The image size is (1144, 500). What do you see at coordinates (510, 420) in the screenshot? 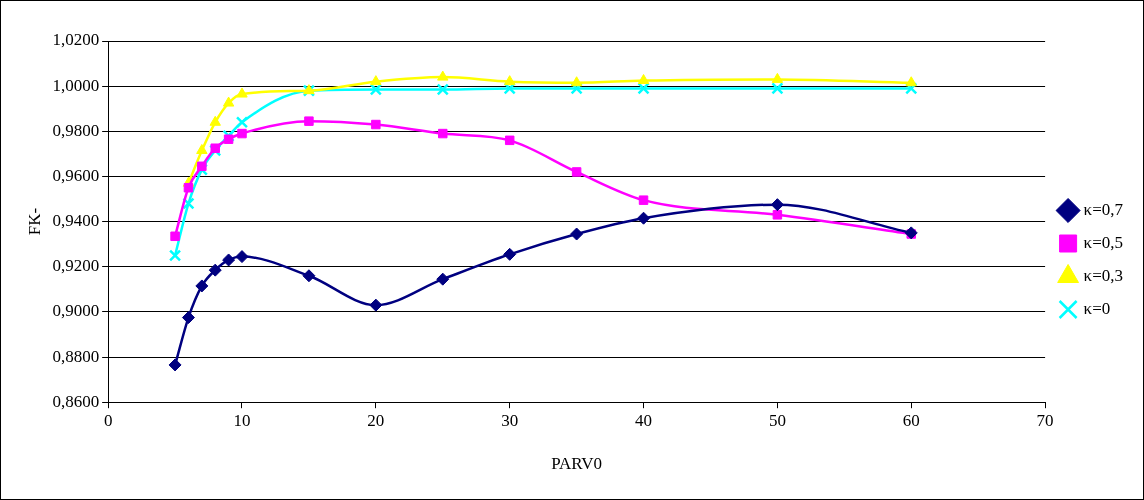
I see `x-tick-label: 30` at bounding box center [510, 420].